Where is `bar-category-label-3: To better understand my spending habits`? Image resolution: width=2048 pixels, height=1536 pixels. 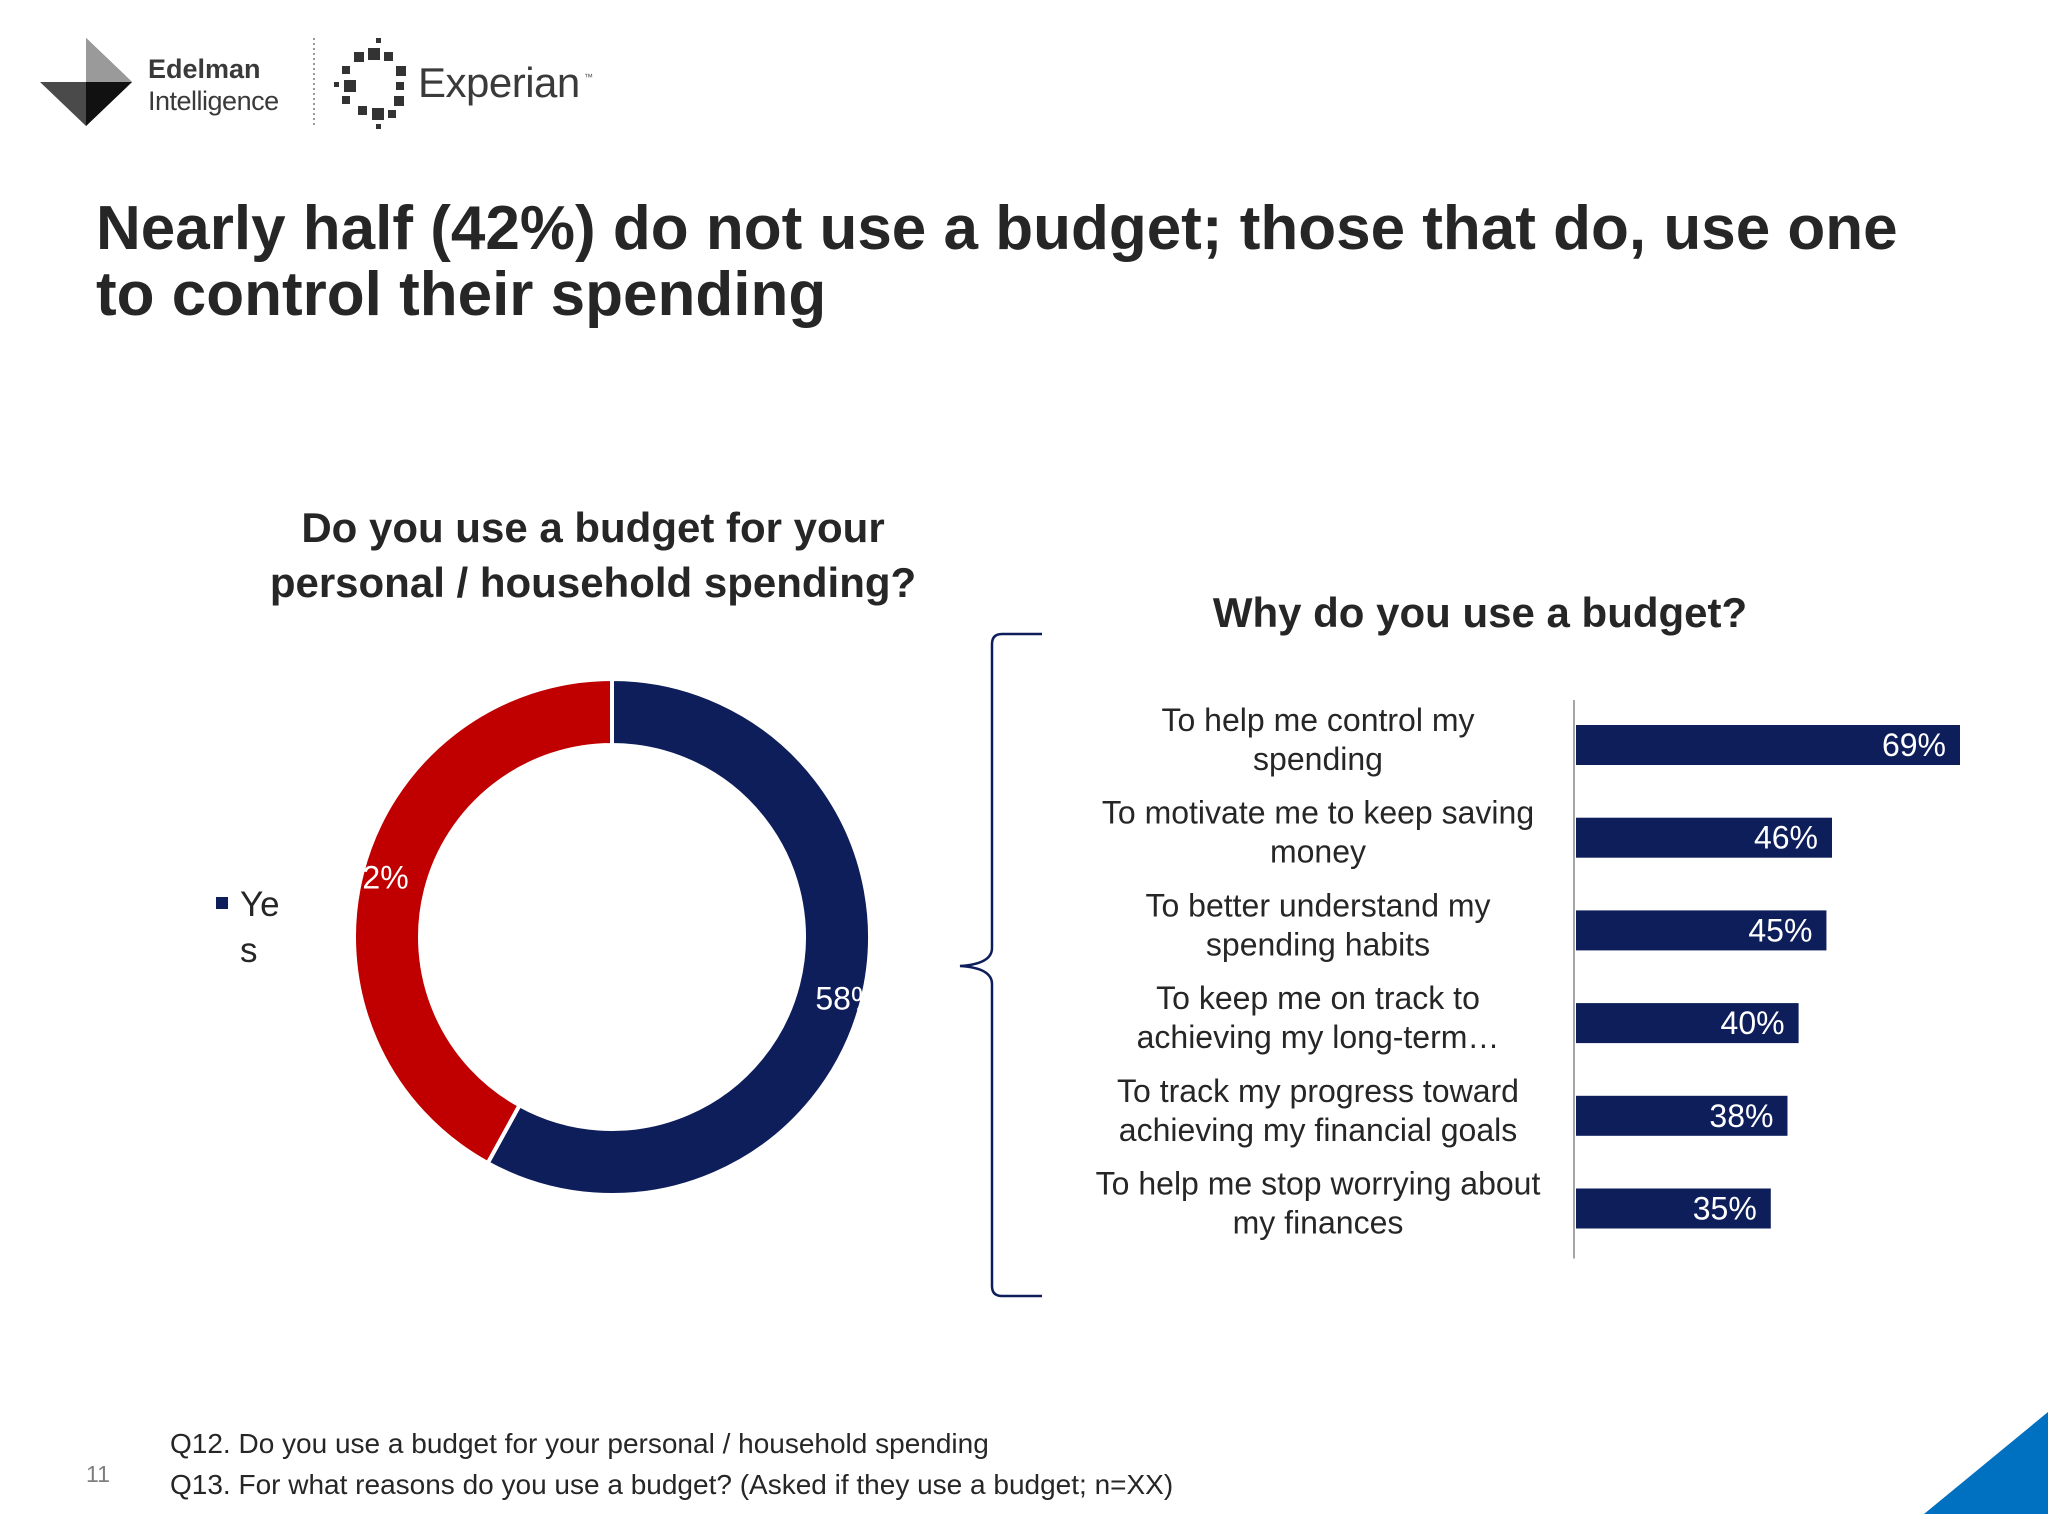 bar-category-label-3: To better understand my spending habits is located at coordinates (1317, 924).